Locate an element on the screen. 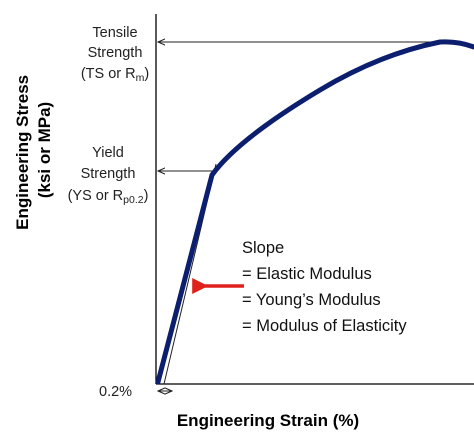 The image size is (474, 444). yield-strength-label: Yield Strength (YS or Rp0.2) is located at coordinates (108, 175).